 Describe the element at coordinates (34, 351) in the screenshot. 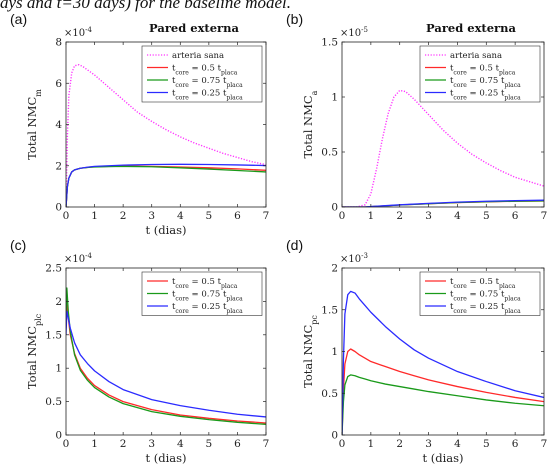

I see `y-axis-label: Total NMCplc` at that location.